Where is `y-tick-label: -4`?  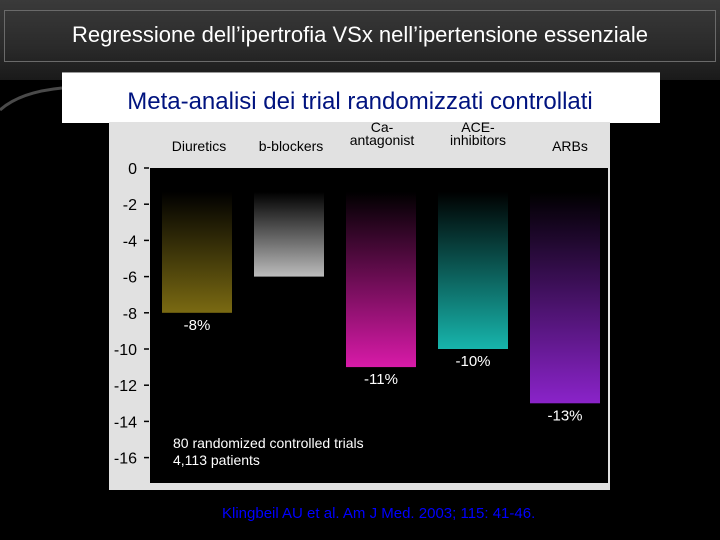
y-tick-label: -4 is located at coordinates (130, 241).